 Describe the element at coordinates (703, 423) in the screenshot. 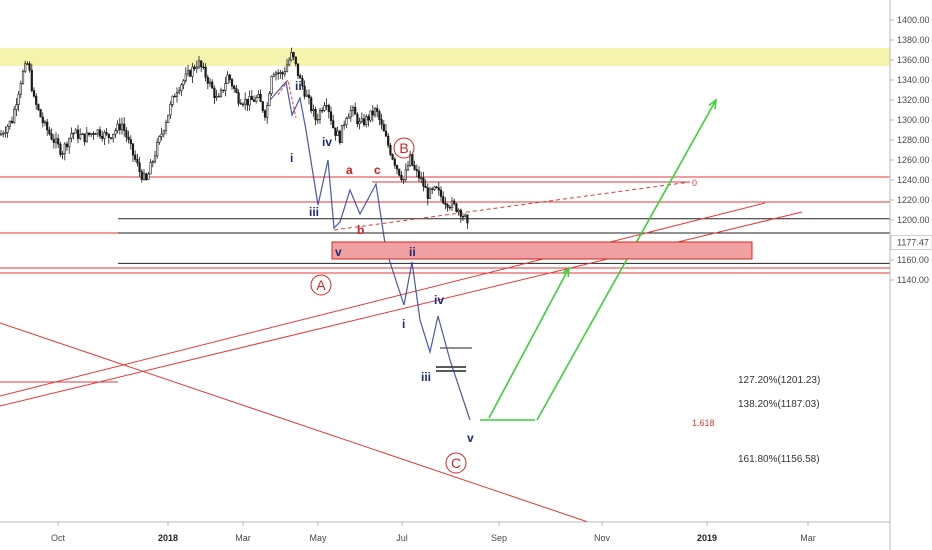

I see `zone-label: 1.618` at that location.